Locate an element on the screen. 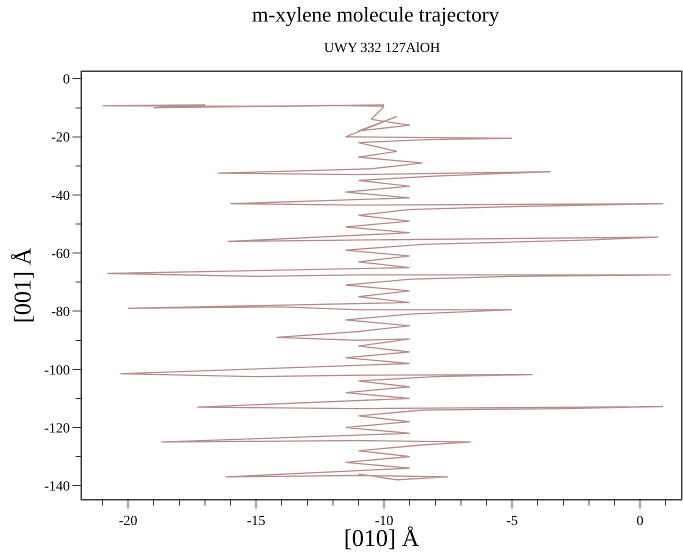  x-tick-label: -20 is located at coordinates (128, 522).